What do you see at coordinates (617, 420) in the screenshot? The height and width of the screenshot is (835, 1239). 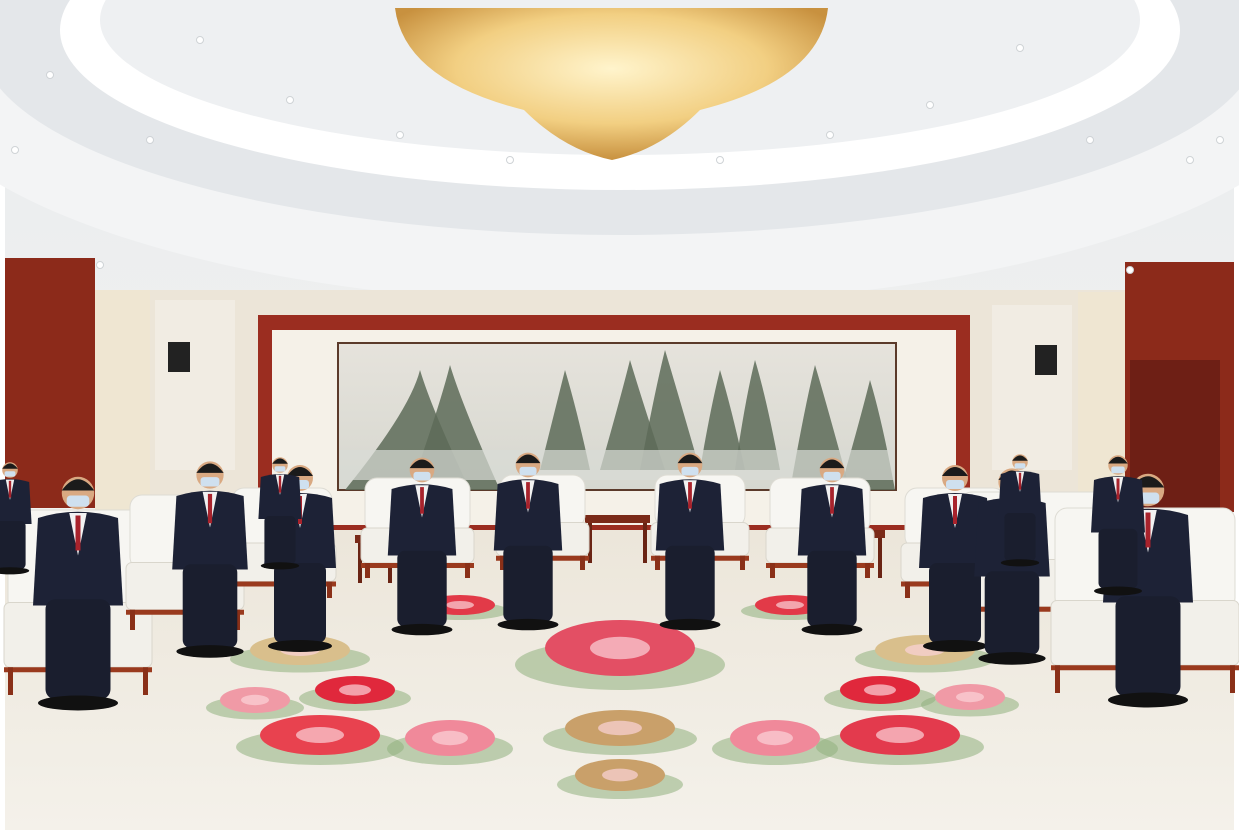 I see `mountains` at bounding box center [617, 420].